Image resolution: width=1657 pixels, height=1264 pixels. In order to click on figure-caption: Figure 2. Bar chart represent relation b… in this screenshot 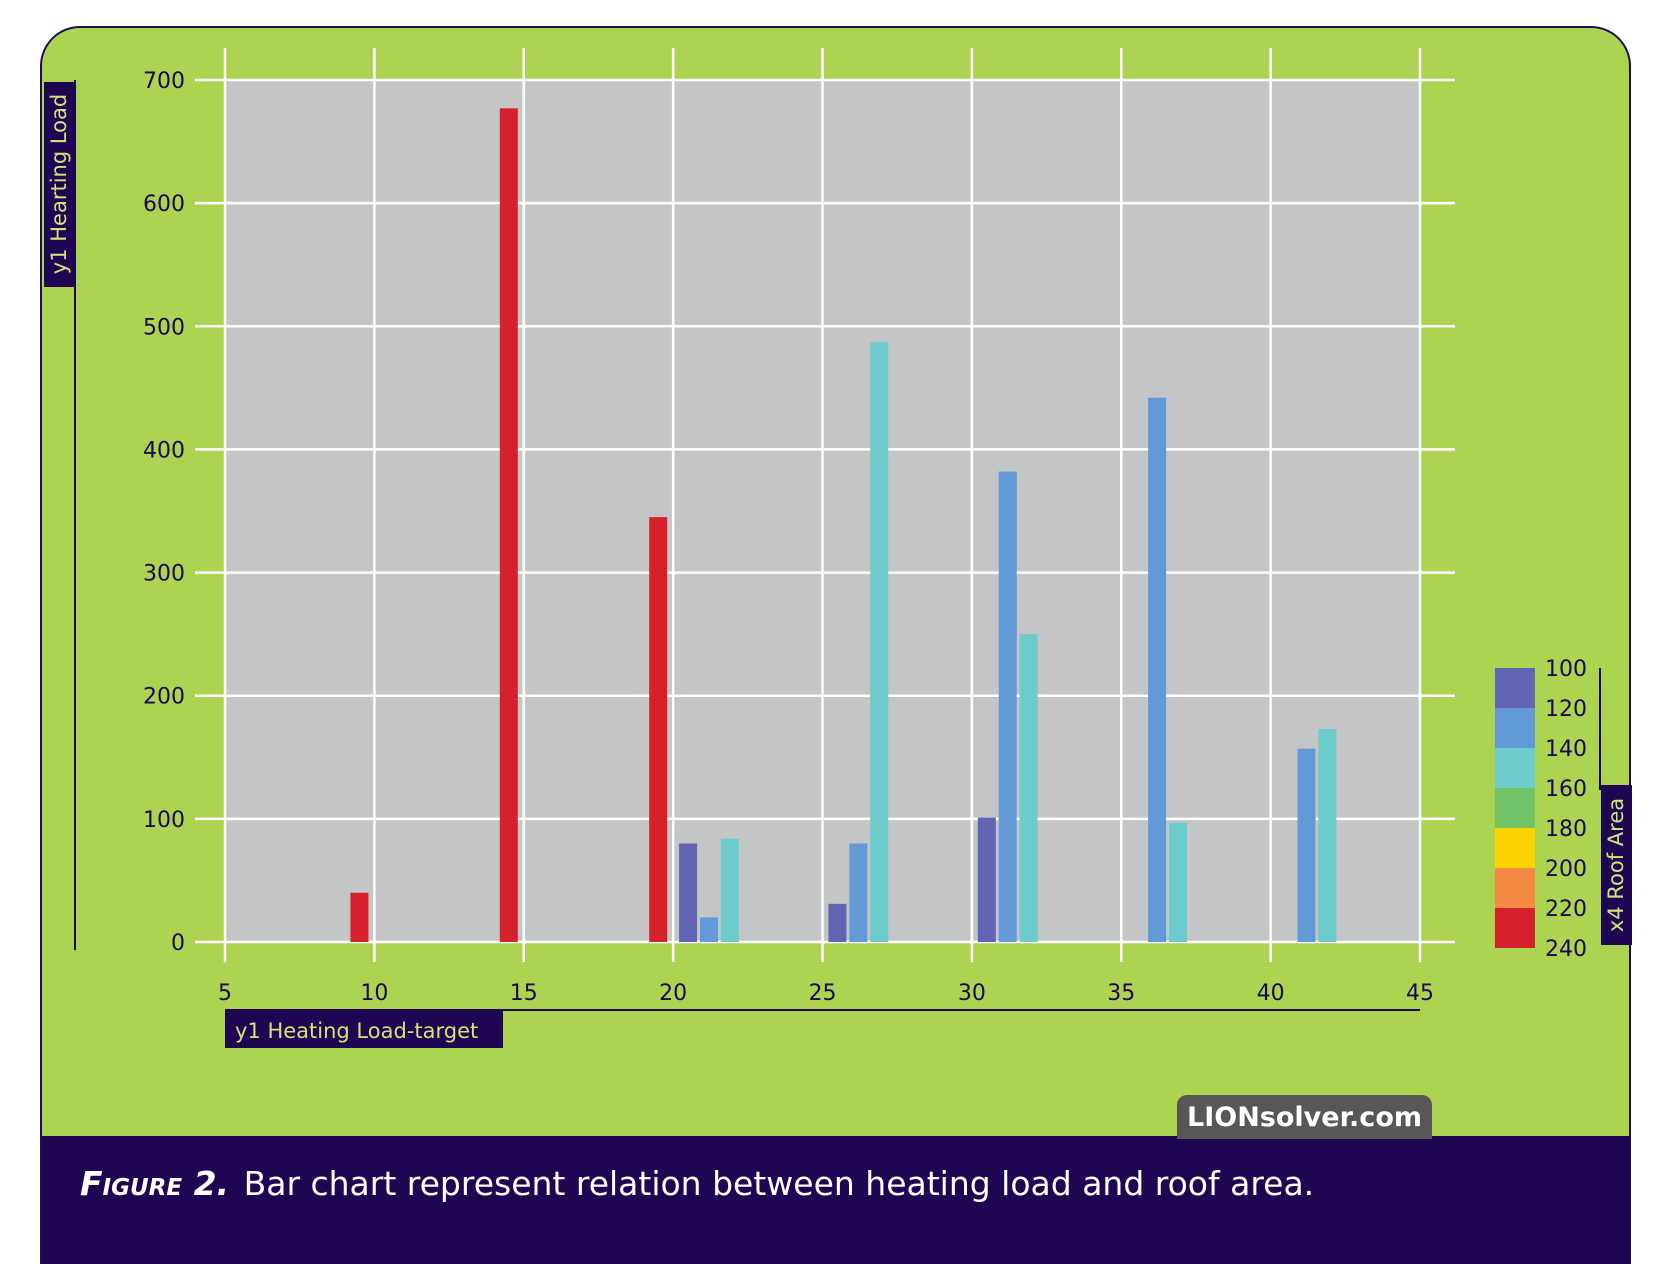, I will do `click(697, 1183)`.